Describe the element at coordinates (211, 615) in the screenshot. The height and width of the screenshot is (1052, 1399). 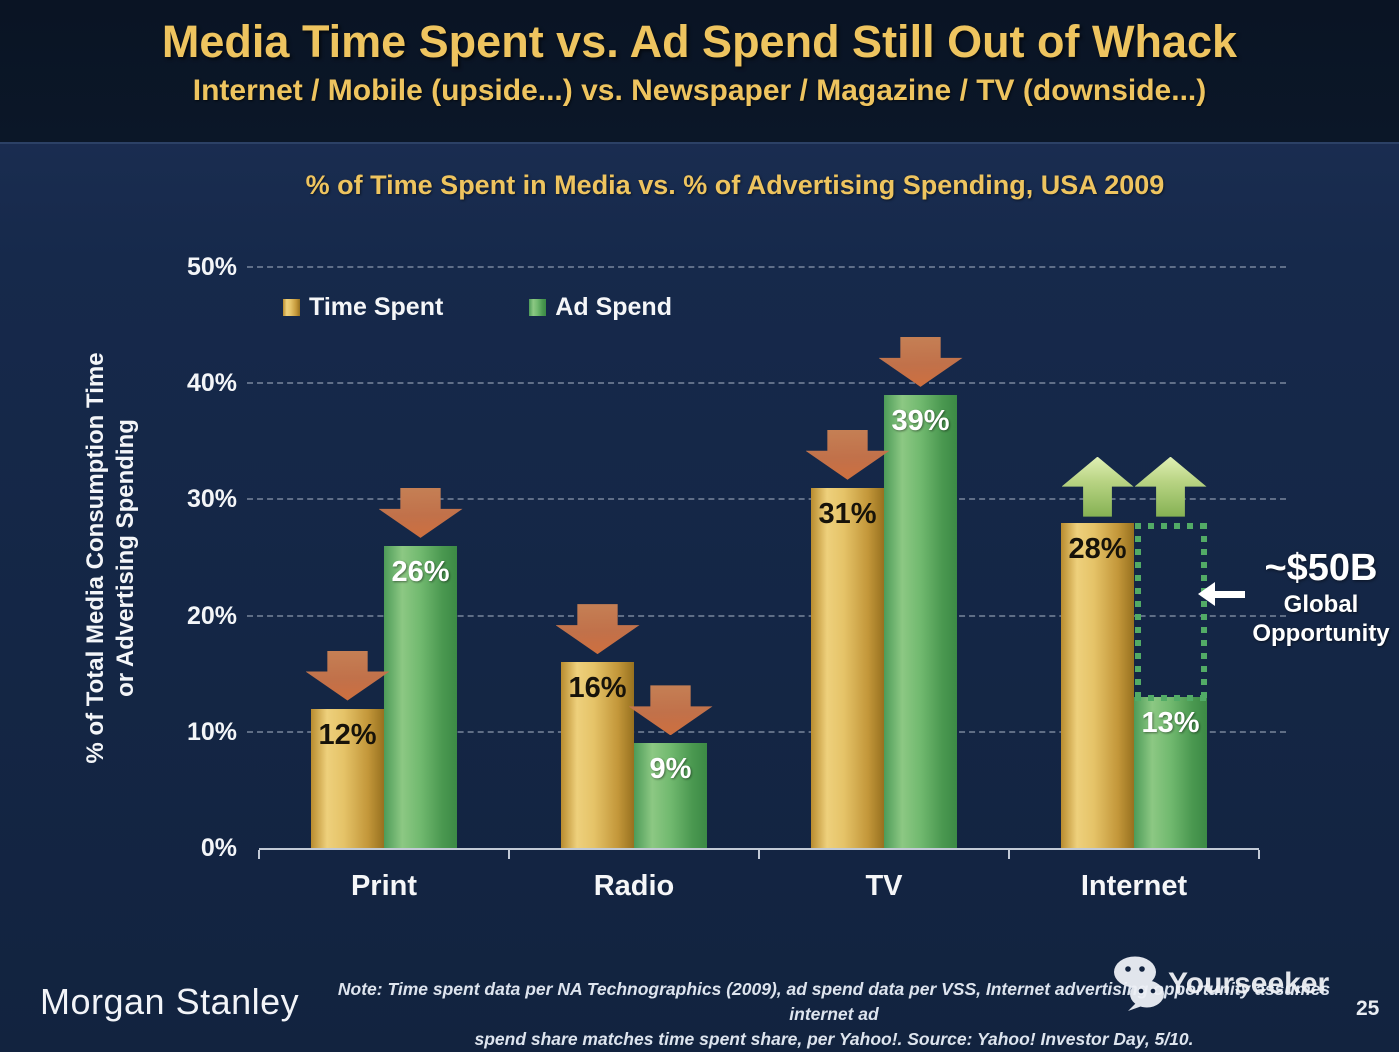
I see `y-tick-label-20: 20%` at that location.